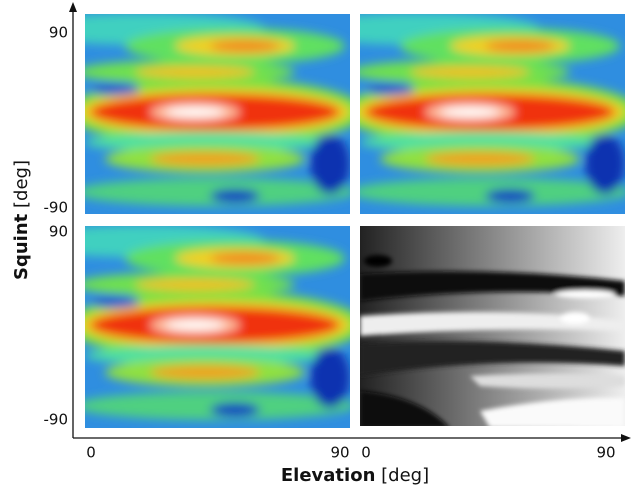 The image size is (634, 490). I want to click on y-axis-label: Squint [deg], so click(21, 220).